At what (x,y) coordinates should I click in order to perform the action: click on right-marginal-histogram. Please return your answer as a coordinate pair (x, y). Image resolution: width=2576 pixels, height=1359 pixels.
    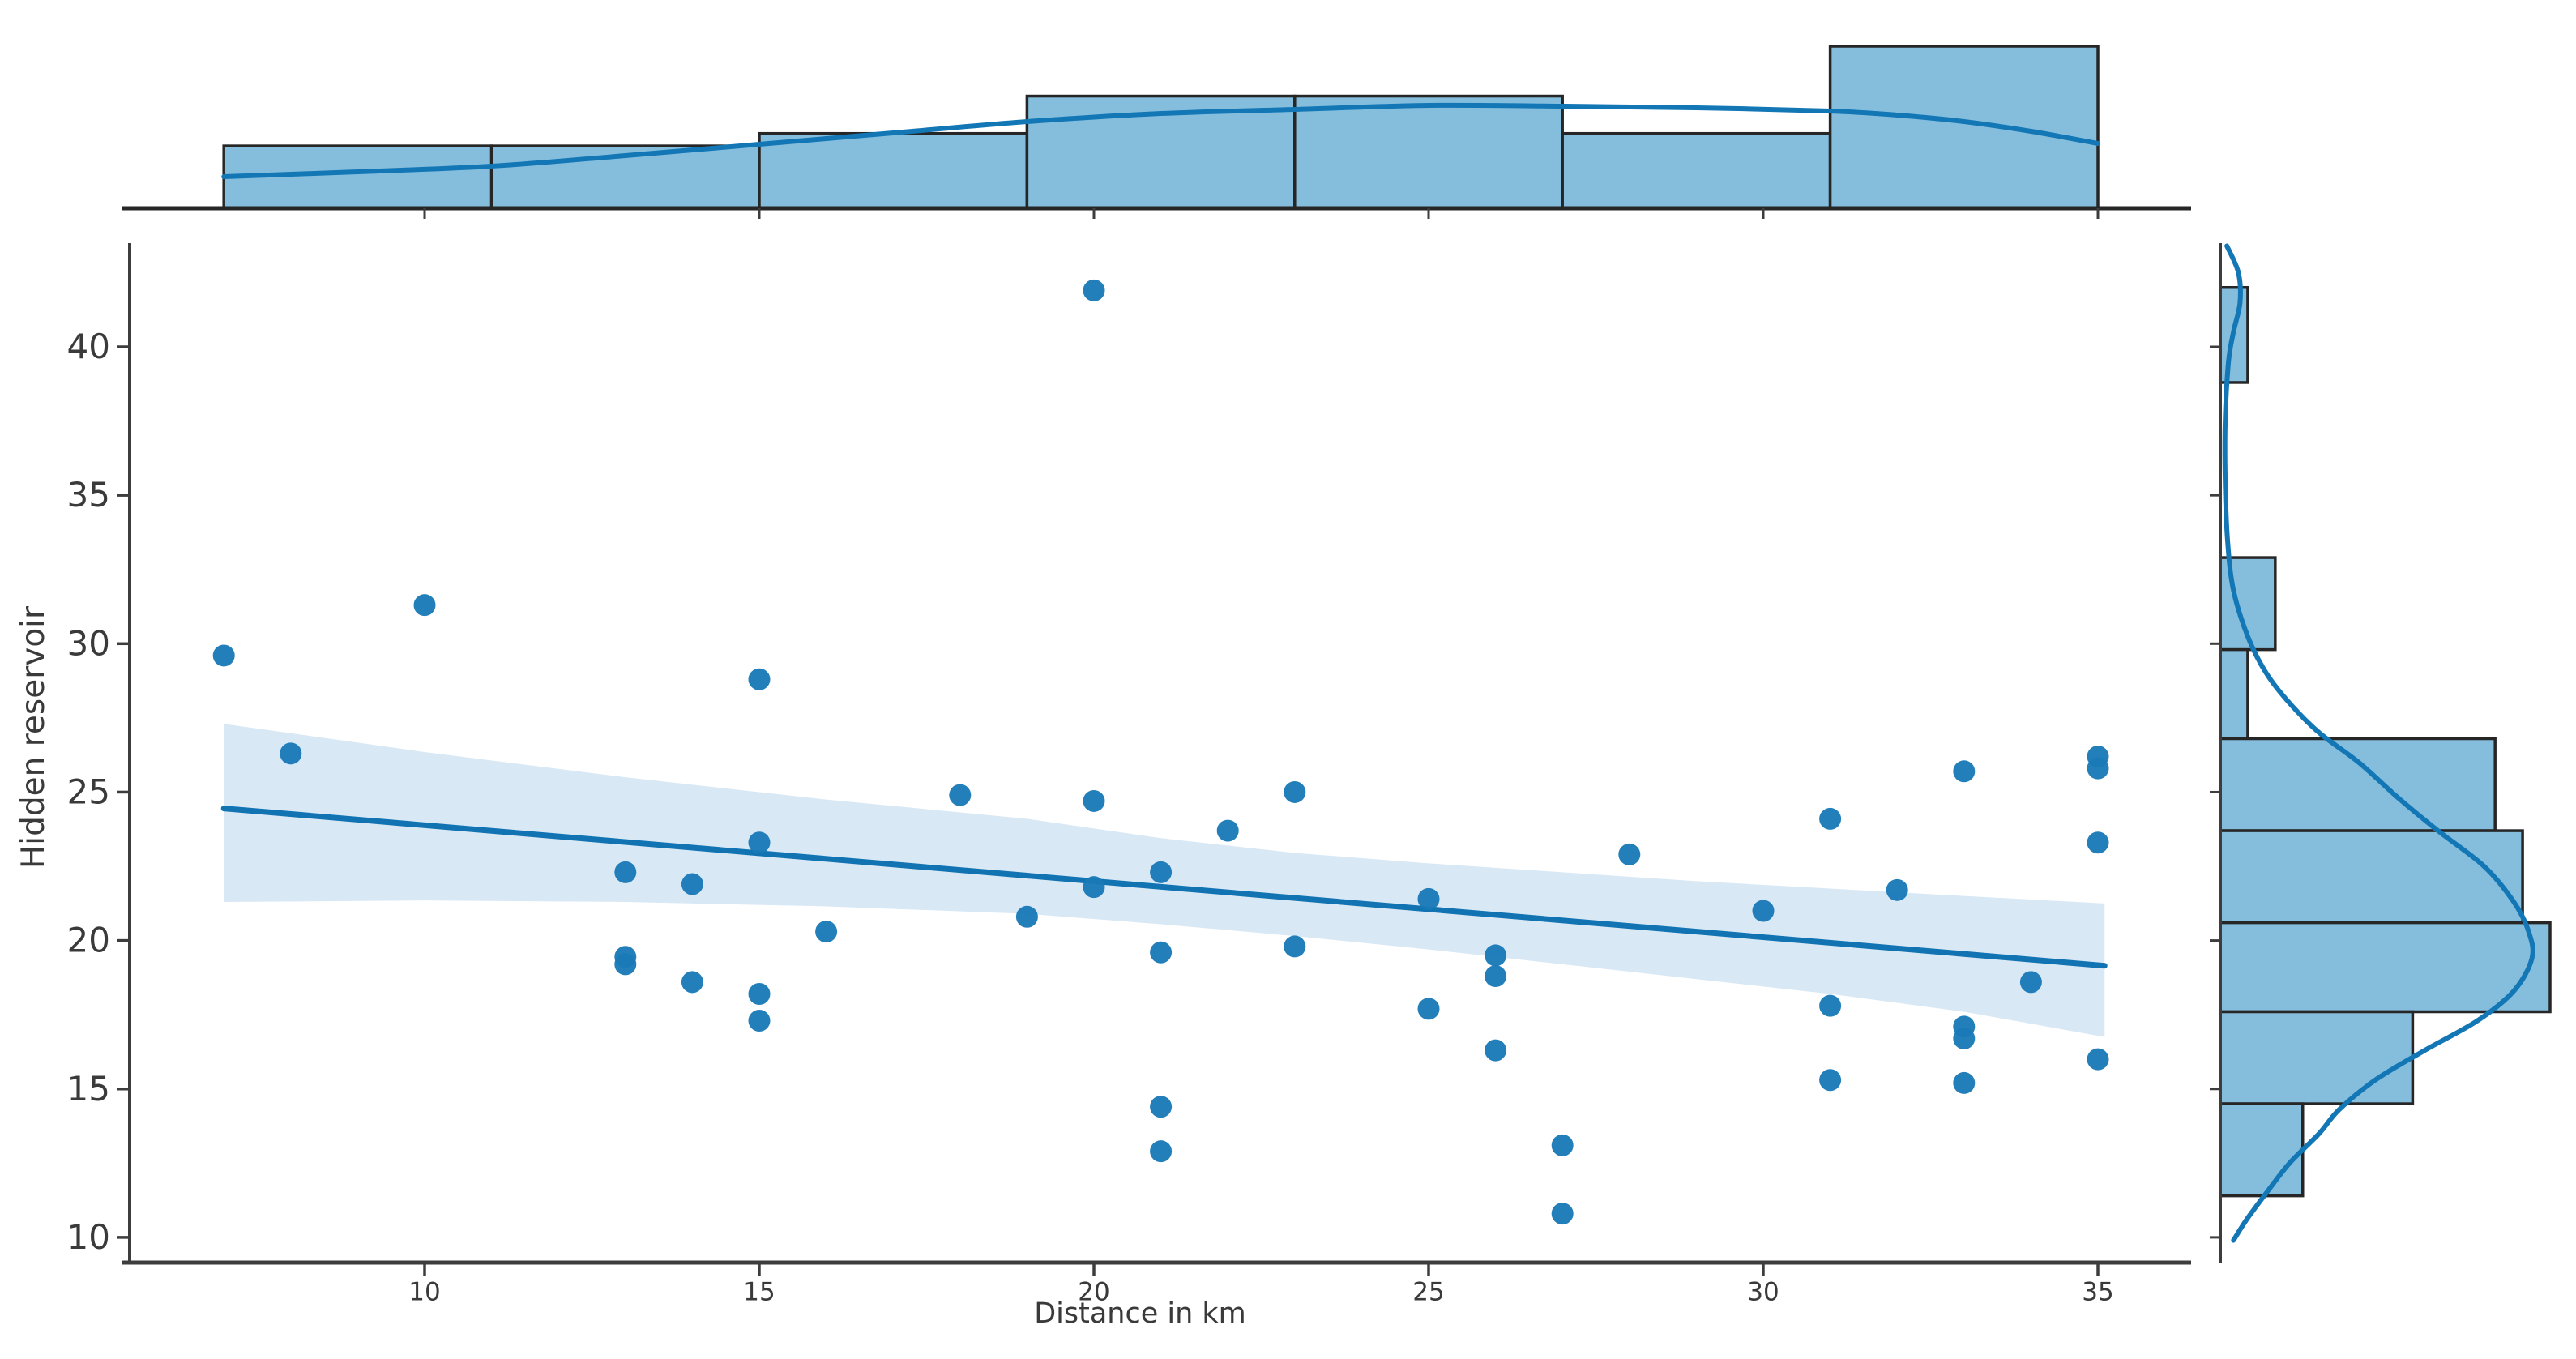
    Looking at the image, I should click on (2385, 743).